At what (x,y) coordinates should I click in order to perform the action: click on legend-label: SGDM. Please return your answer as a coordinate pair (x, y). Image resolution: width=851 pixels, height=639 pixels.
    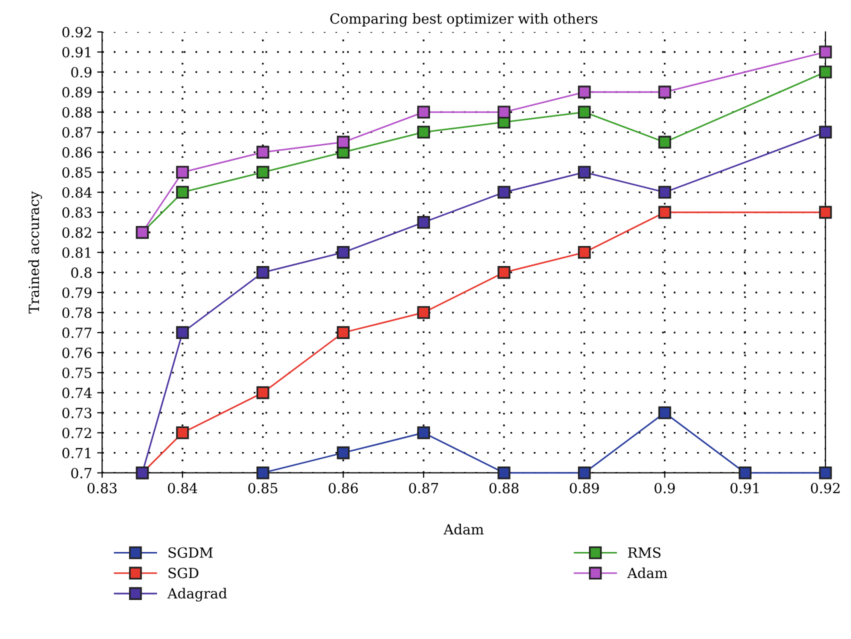
    Looking at the image, I should click on (190, 552).